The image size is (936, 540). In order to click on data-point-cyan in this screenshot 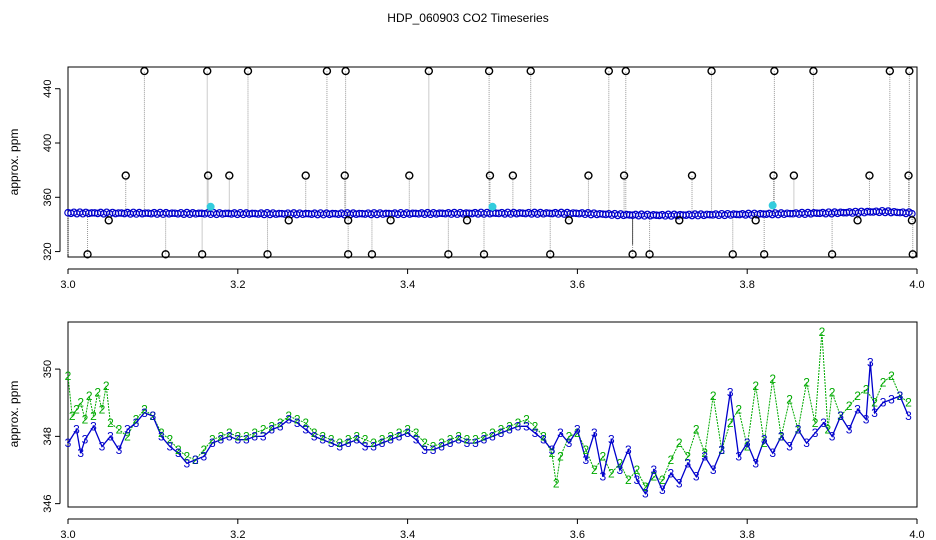, I will do `click(492, 206)`.